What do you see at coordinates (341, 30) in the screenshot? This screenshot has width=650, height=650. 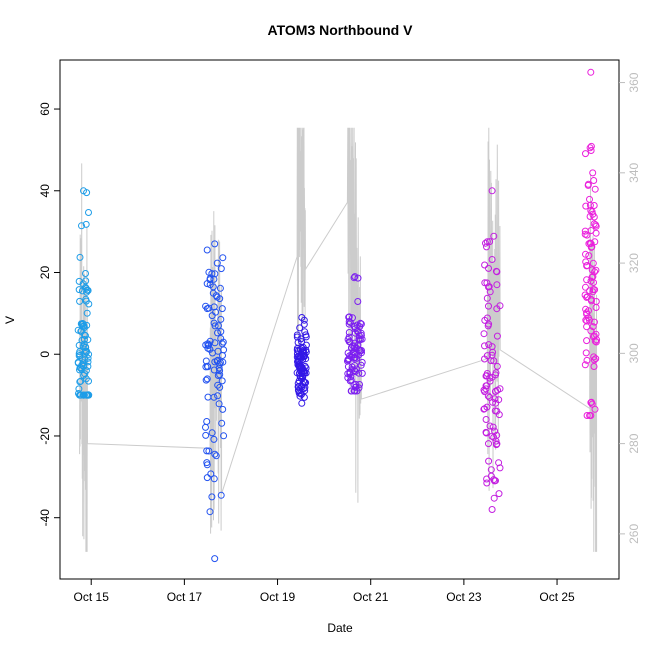 I see `chart-title: ATOM3 Northbound V` at bounding box center [341, 30].